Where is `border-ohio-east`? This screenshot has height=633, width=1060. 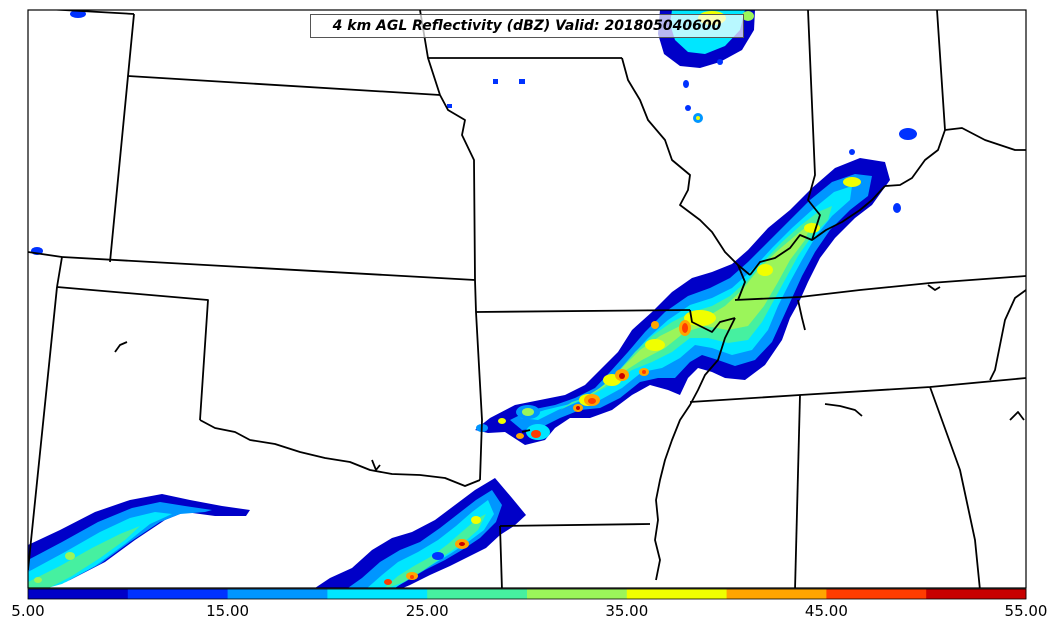
border-ohio-east is located at coordinates (985, 139).